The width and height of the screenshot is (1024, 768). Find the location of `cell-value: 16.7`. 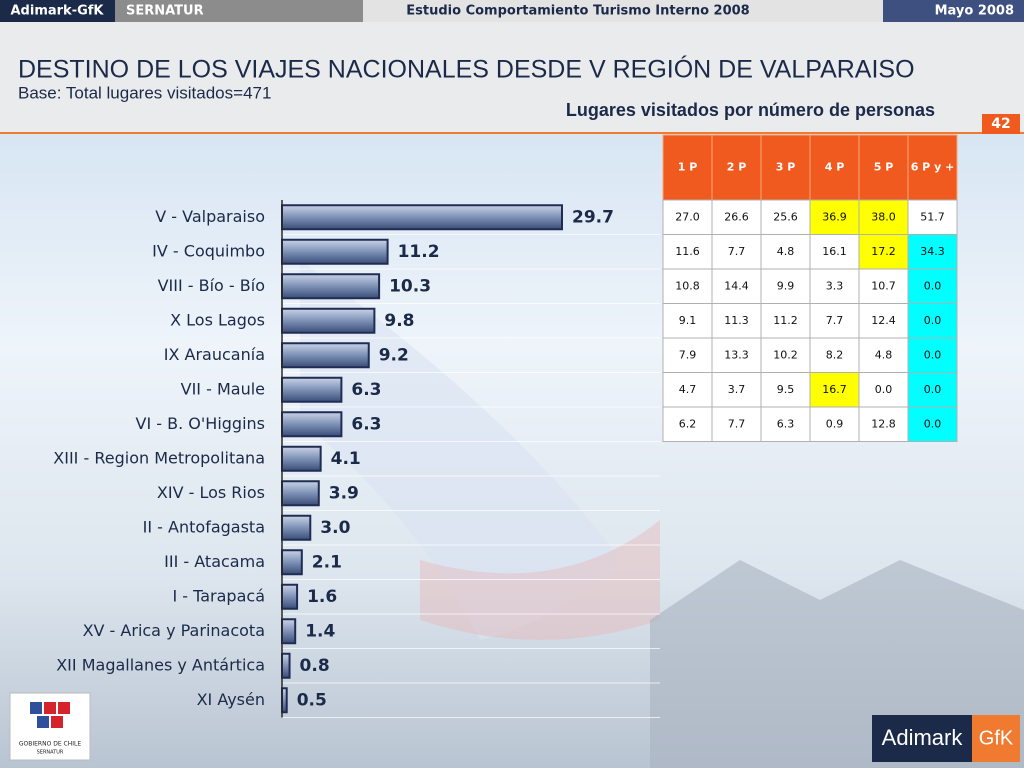

cell-value: 16.7 is located at coordinates (834, 389).